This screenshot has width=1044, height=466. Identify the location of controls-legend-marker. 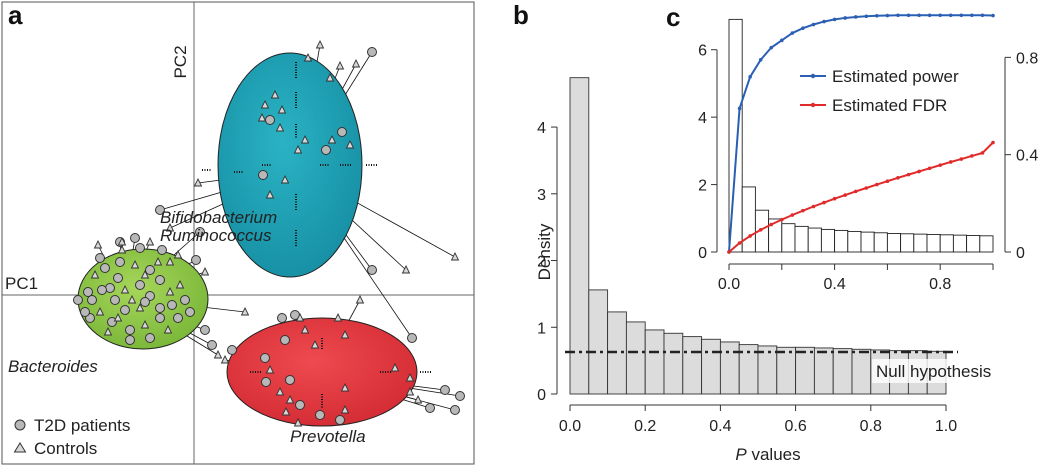
(20, 447).